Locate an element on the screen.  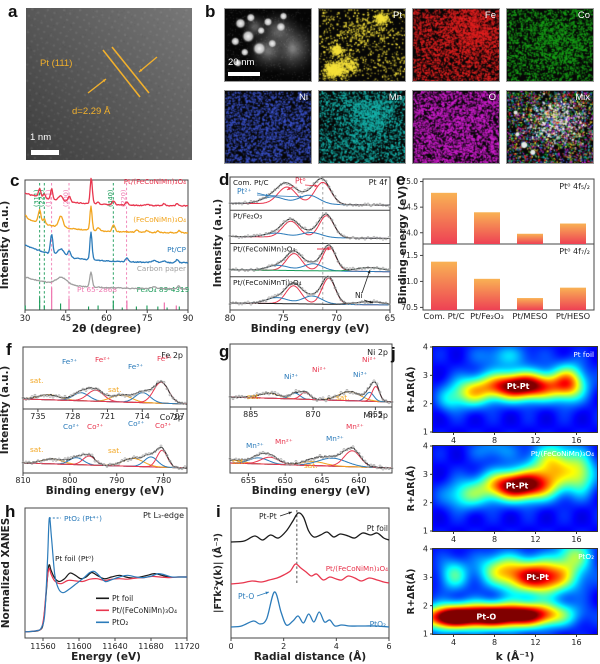
svg-text: k (Å⁻¹) is located at coordinates (515, 656).